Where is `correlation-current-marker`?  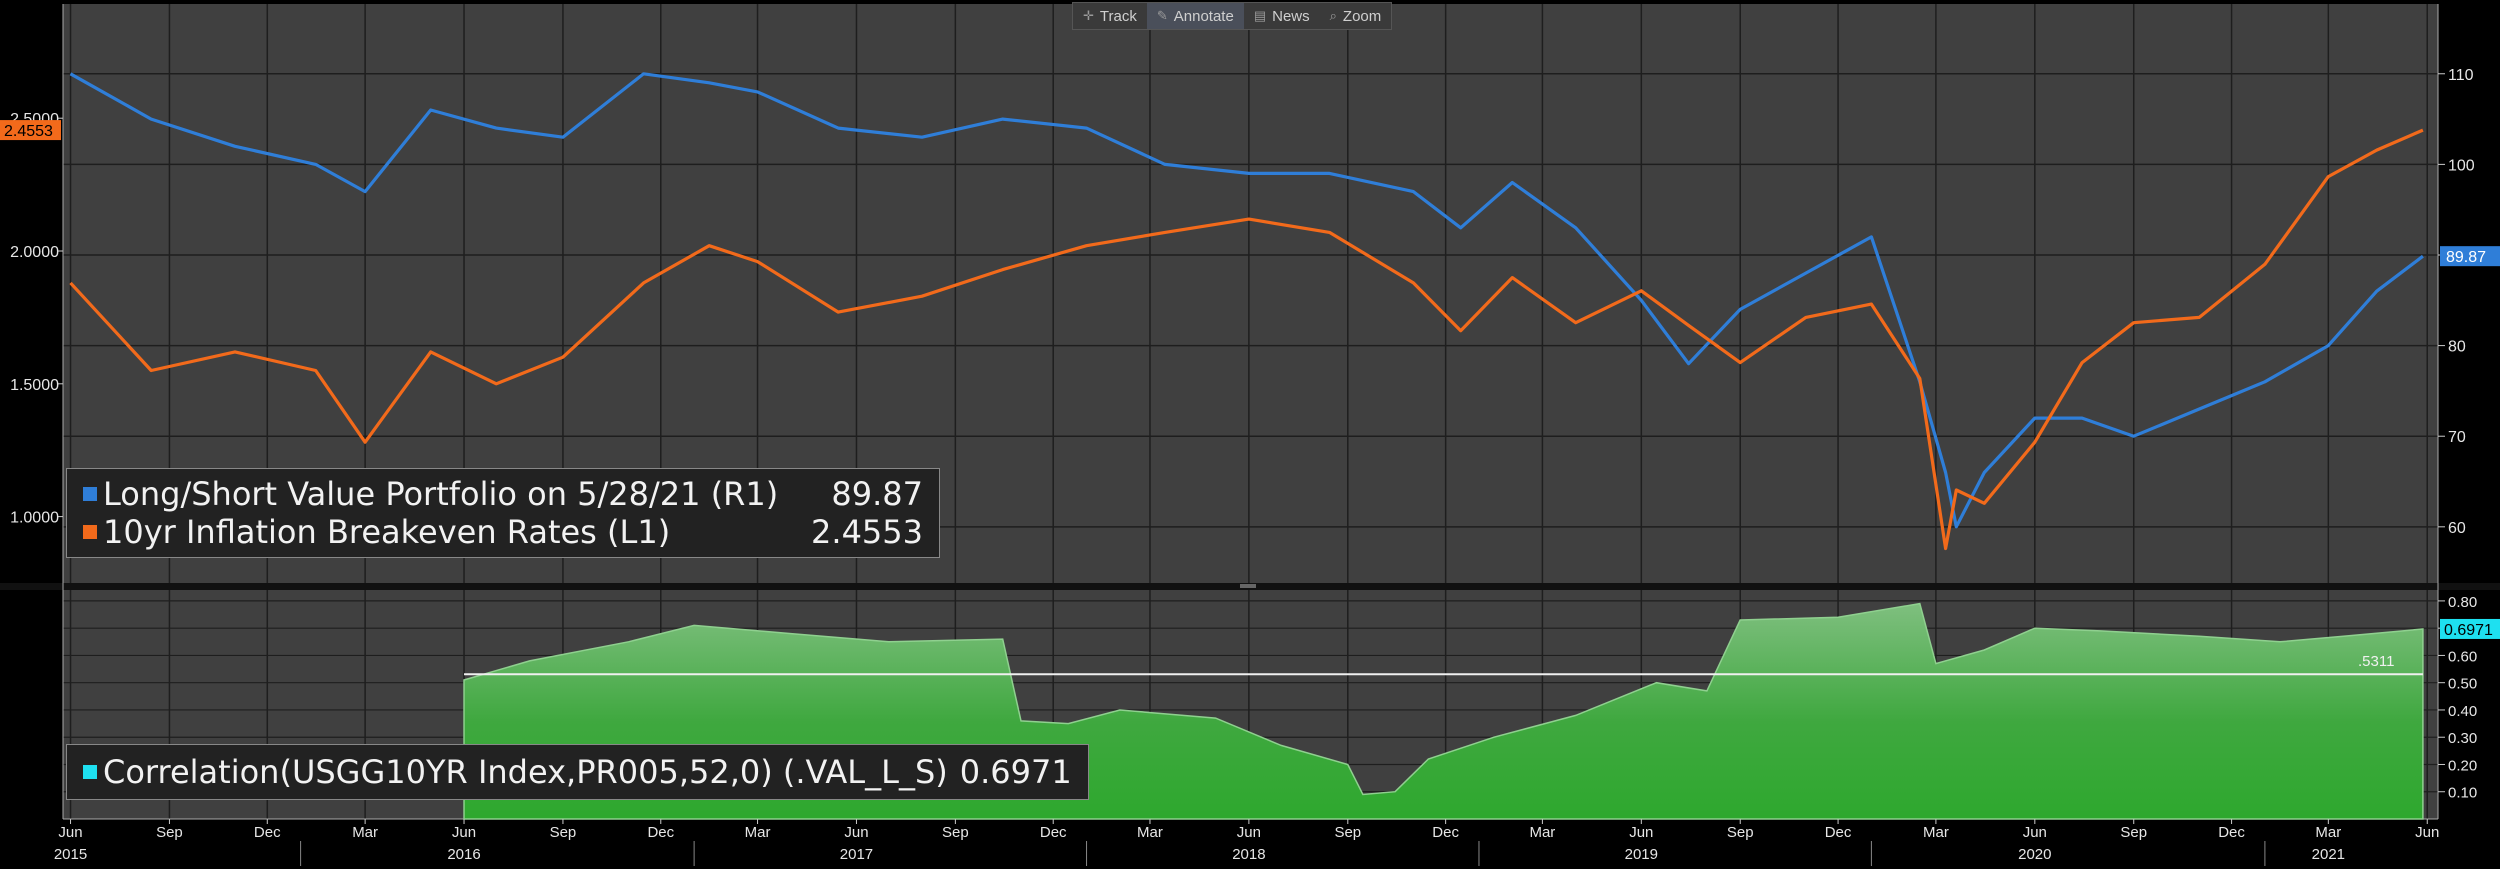
correlation-current-marker is located at coordinates (2470, 628).